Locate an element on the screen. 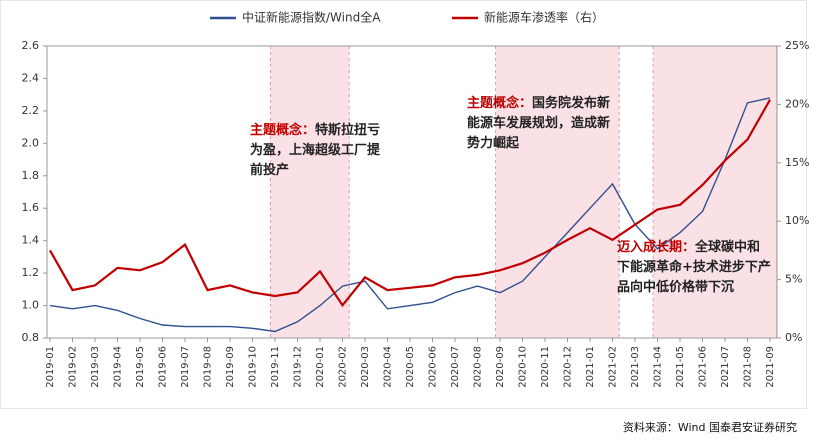 The height and width of the screenshot is (441, 822). y-tick-label: 1.6 is located at coordinates (31, 207).